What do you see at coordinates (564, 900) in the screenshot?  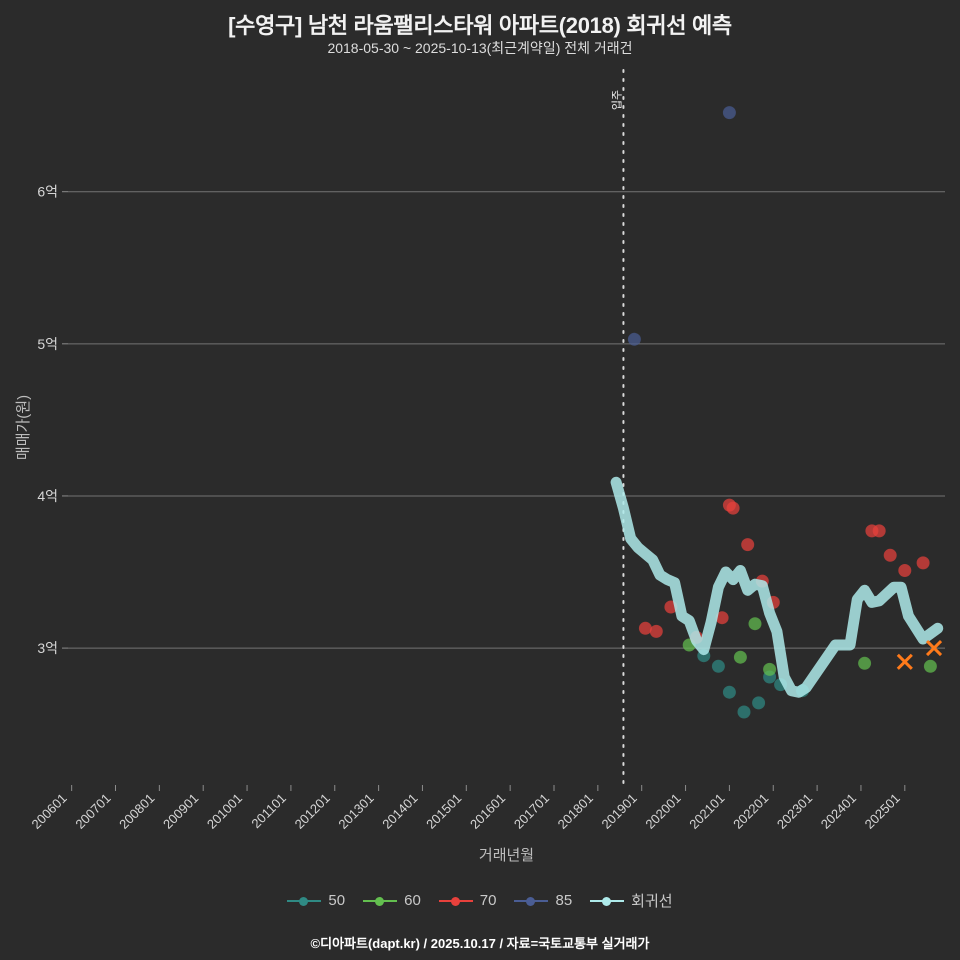 I see `legend-label: 85` at bounding box center [564, 900].